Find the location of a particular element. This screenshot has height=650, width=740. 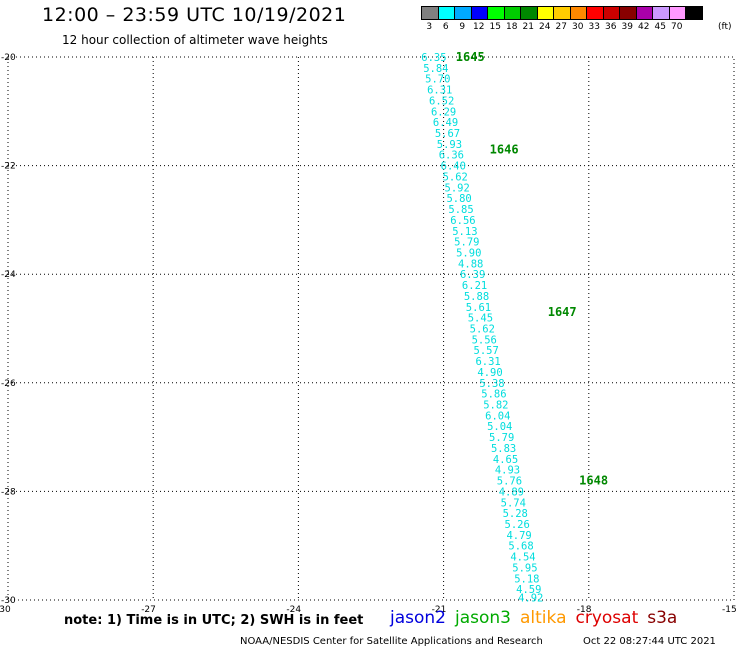

x-tick-label: -27 is located at coordinates (148, 610).